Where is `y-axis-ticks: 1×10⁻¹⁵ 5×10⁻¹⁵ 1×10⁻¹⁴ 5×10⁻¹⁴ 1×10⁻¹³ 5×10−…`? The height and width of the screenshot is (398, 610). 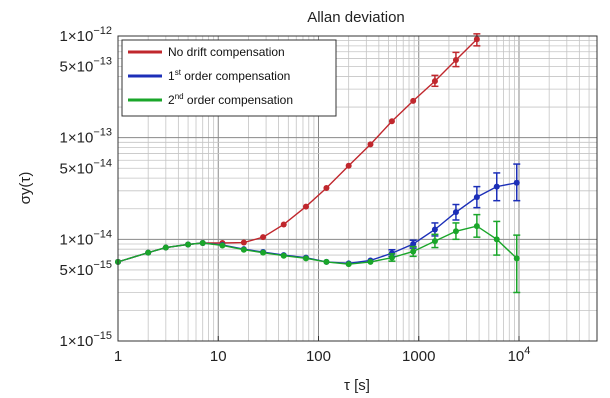
y-axis-ticks: 1×10⁻¹⁵ 5×10⁻¹⁵ 1×10⁻¹⁴ 5×10⁻¹⁴ 1×10⁻¹³ 5×10−… is located at coordinates (86, 187).